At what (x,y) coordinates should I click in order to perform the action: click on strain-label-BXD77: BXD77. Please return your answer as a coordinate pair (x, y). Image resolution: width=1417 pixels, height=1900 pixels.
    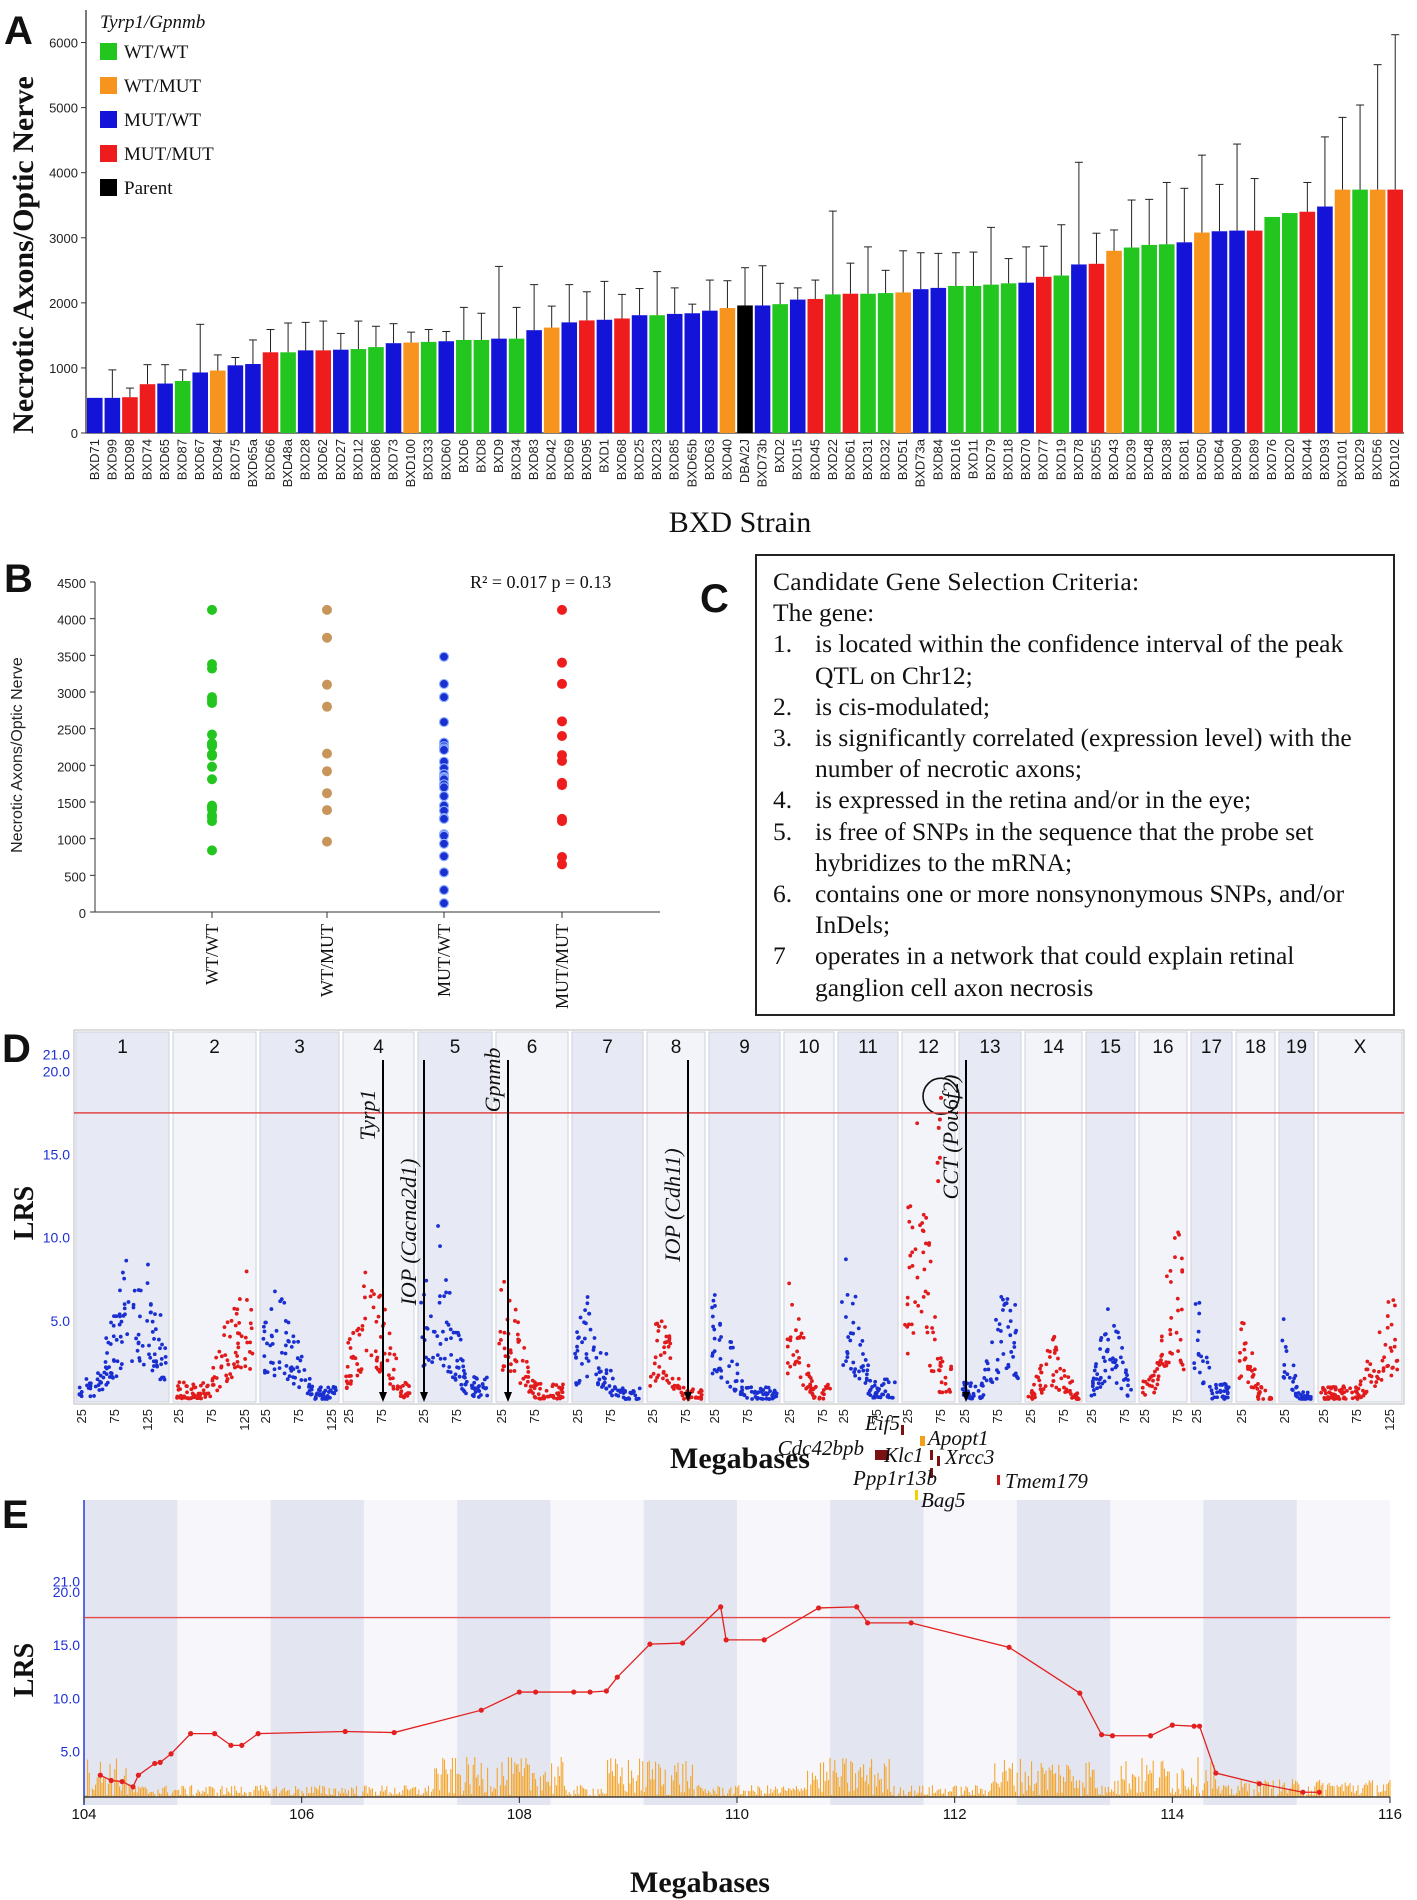
    Looking at the image, I should click on (1043, 459).